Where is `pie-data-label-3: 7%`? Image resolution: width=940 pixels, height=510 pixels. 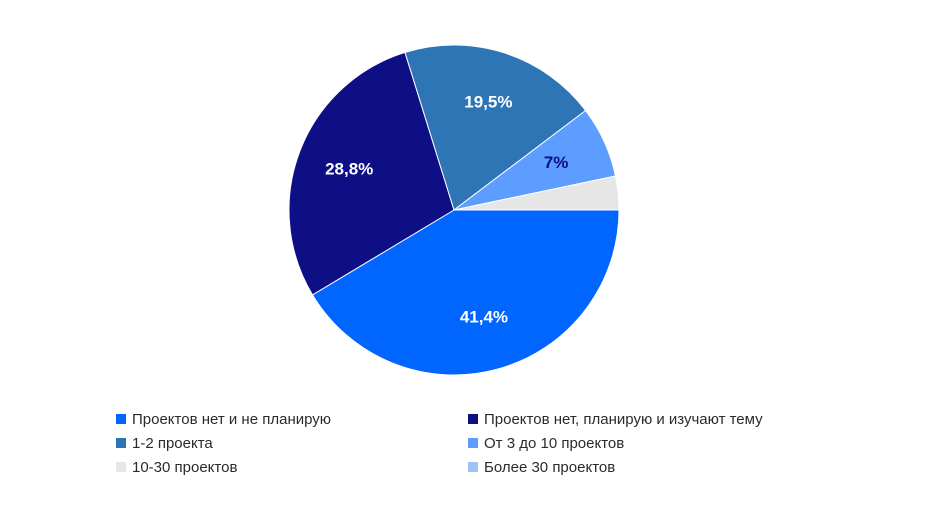 pie-data-label-3: 7% is located at coordinates (556, 162).